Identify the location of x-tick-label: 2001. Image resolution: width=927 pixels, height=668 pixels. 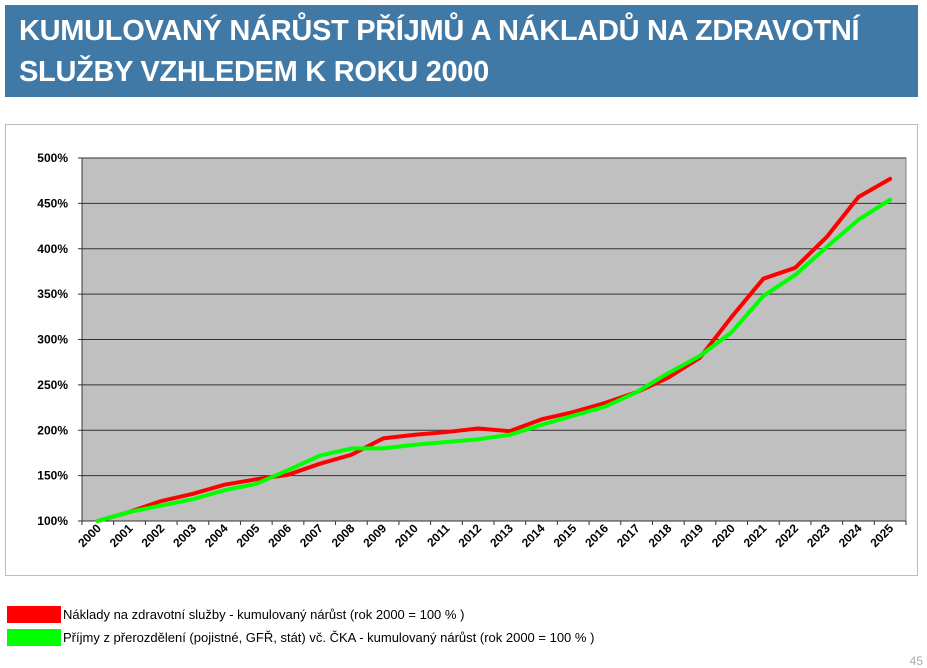
(121, 535).